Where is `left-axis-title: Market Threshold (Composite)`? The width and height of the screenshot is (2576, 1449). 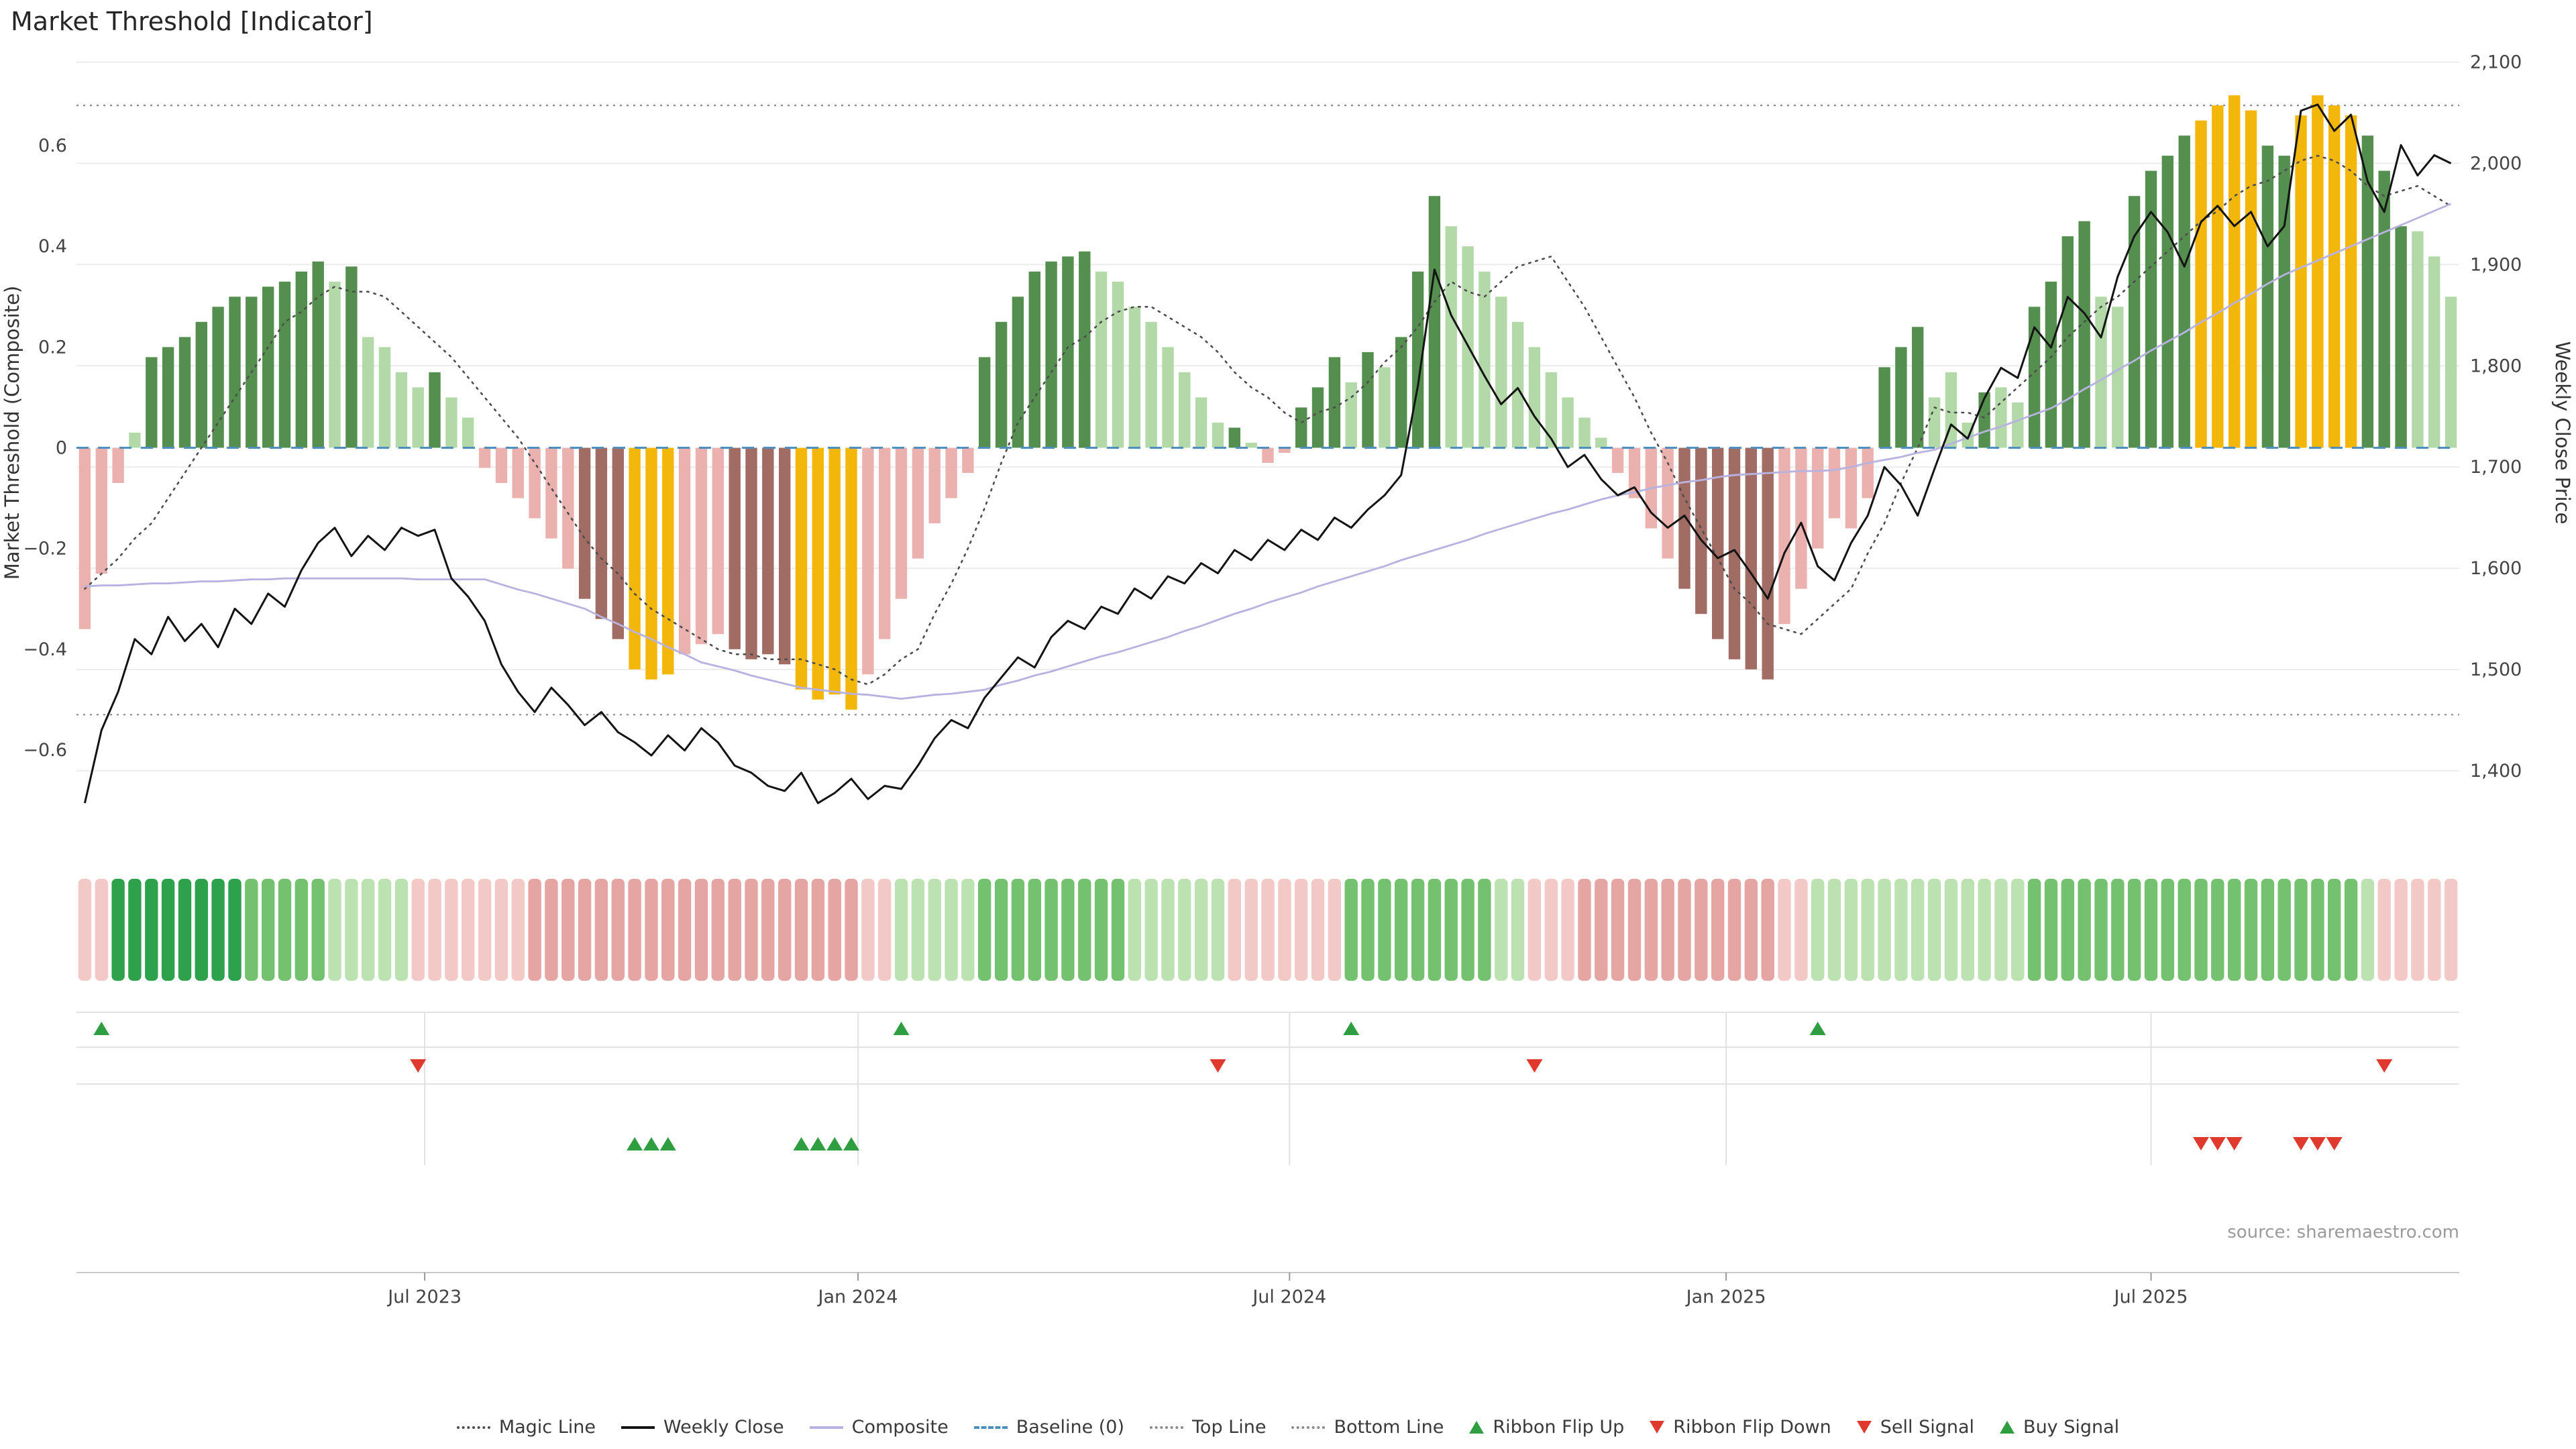 left-axis-title: Market Threshold (Composite) is located at coordinates (12, 433).